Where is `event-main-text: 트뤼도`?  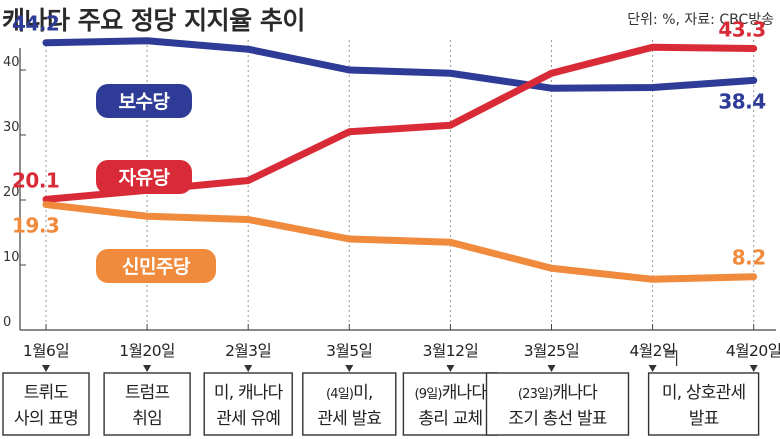 event-main-text: 트뤼도 is located at coordinates (46, 393).